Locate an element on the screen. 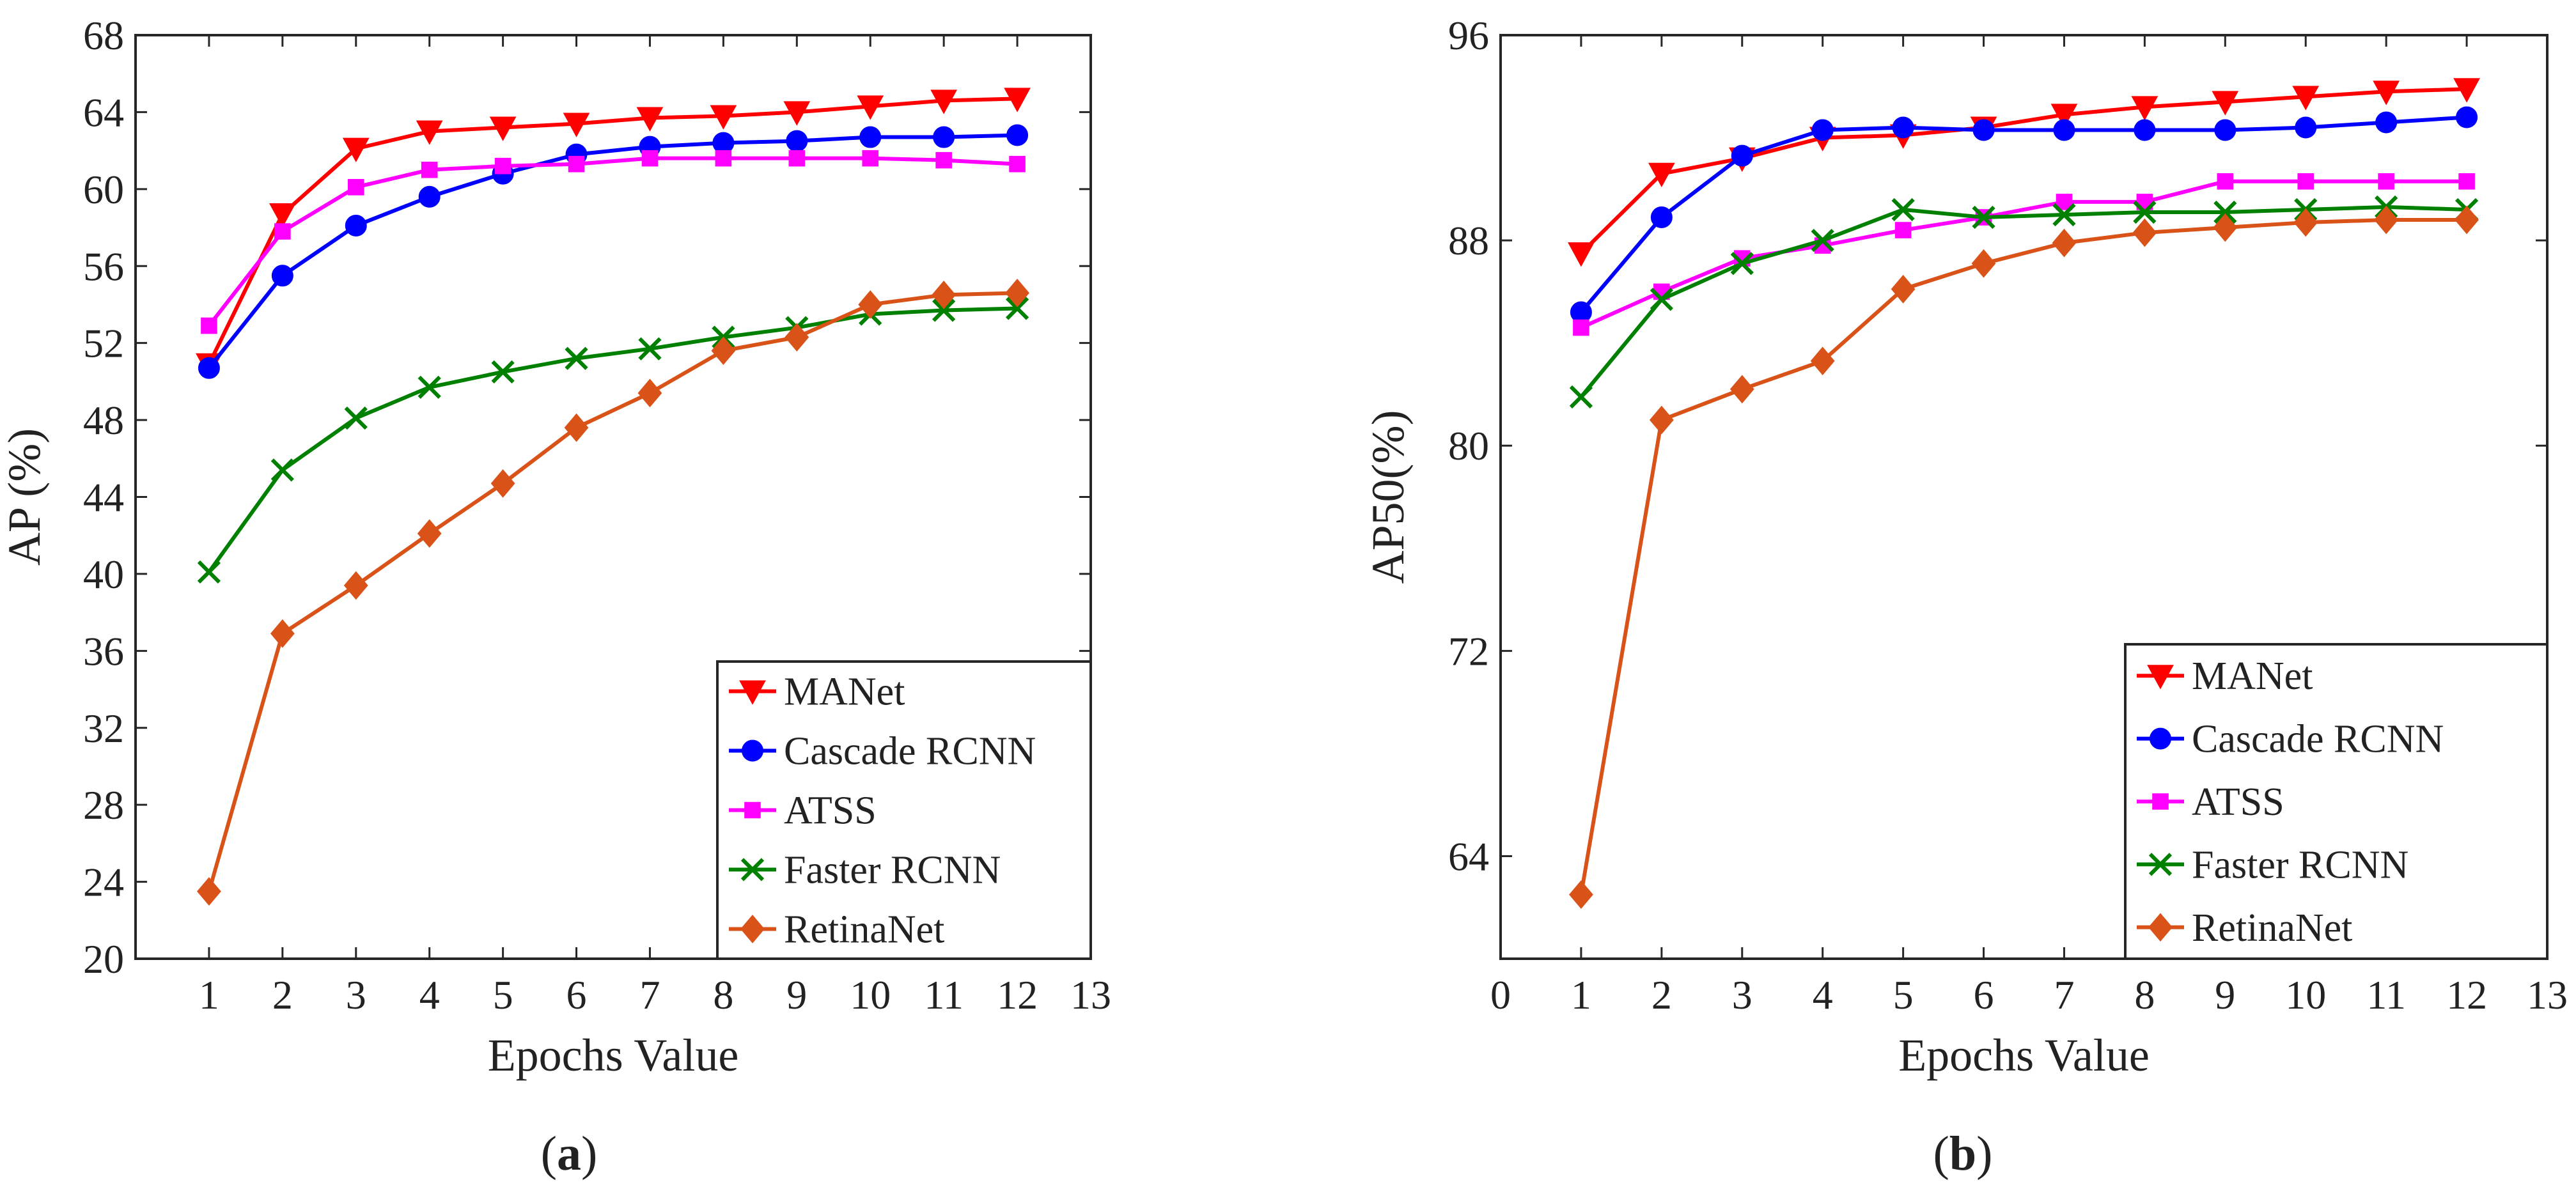  series-cascade-rcnn is located at coordinates (2024, 214).